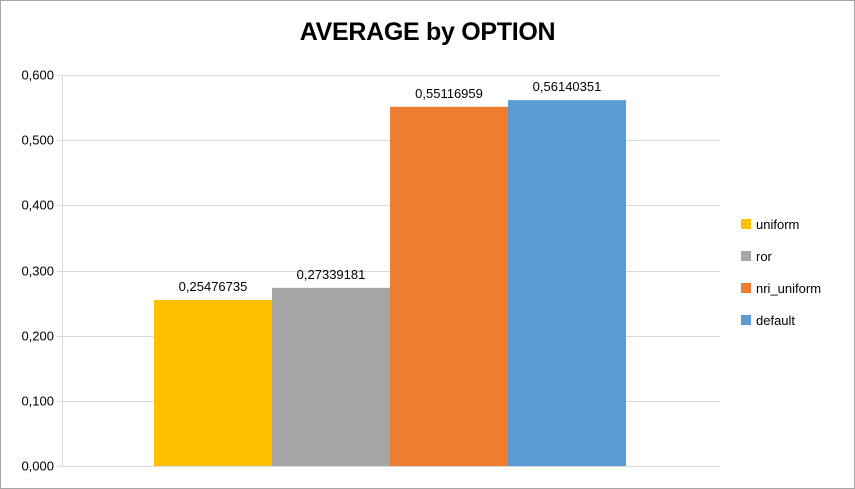 This screenshot has height=489, width=855. Describe the element at coordinates (746, 224) in the screenshot. I see `legend-swatch-uniform` at that location.